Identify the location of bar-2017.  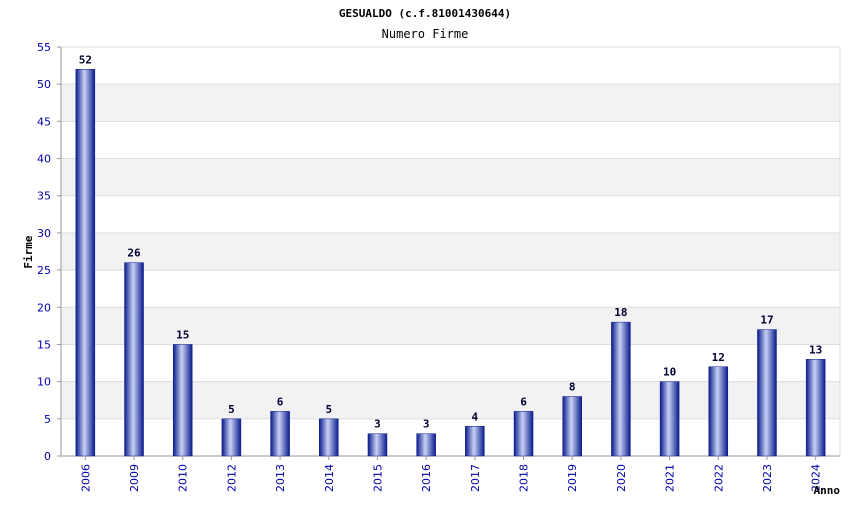
(475, 441).